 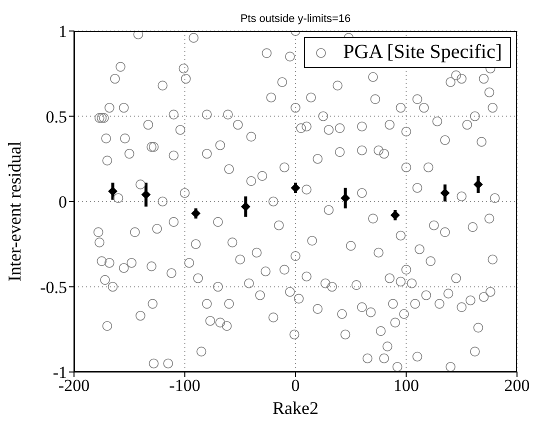 I want to click on y-tick-label: 0, so click(x=62, y=202).